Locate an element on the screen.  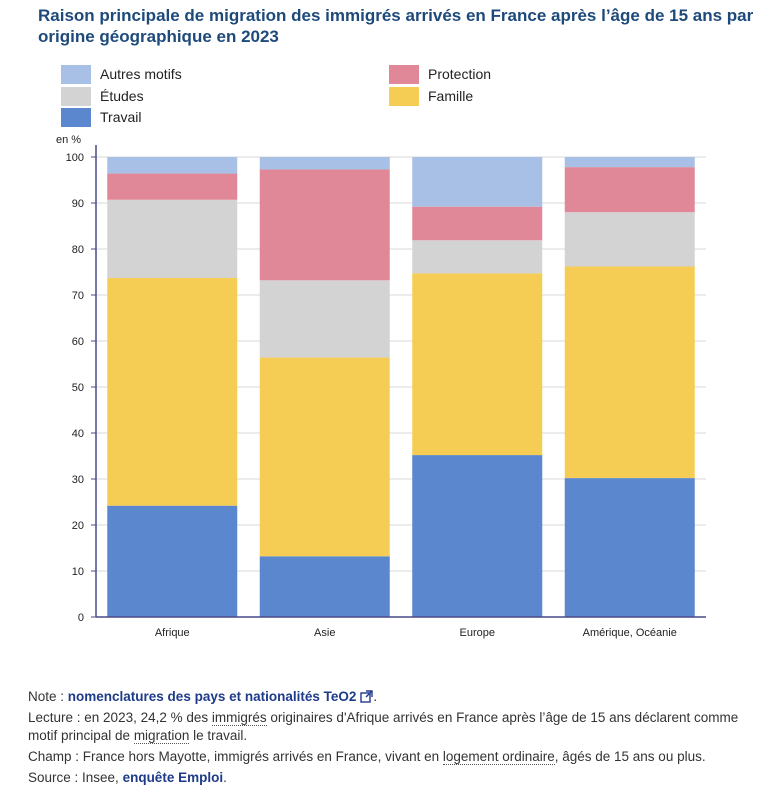
legend-item-protection: Protection is located at coordinates (440, 74).